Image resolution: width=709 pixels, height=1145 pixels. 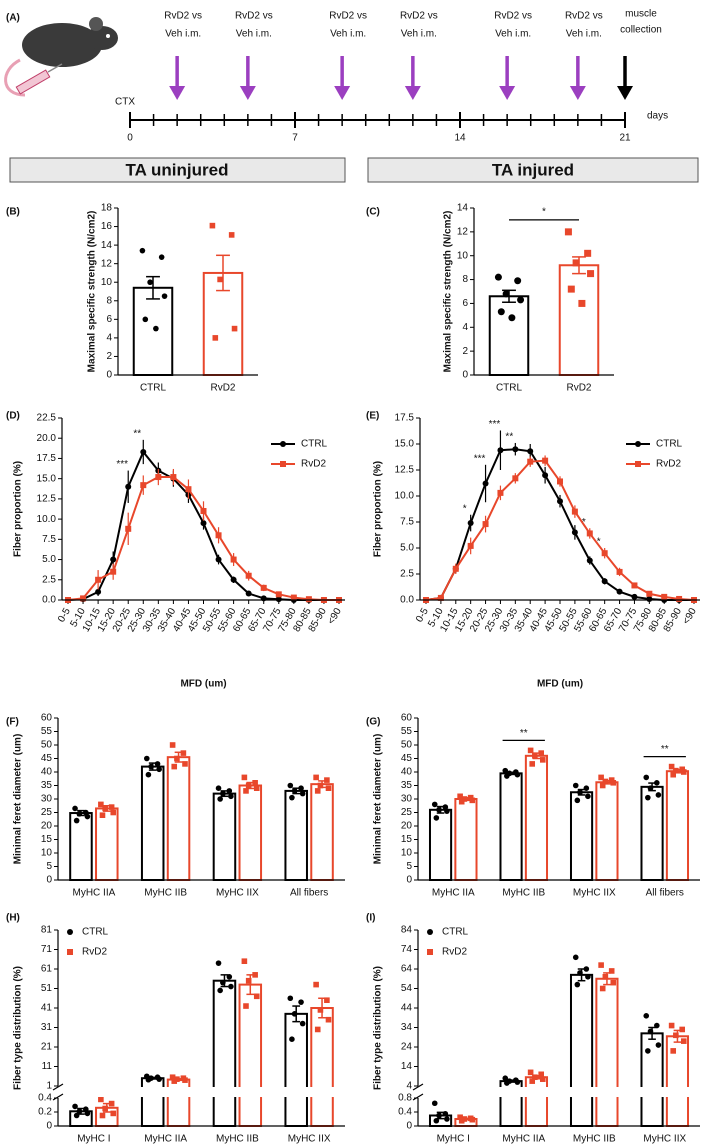 I want to click on y-axis-title: Fiber type distribution (%), so click(x=18, y=1028).